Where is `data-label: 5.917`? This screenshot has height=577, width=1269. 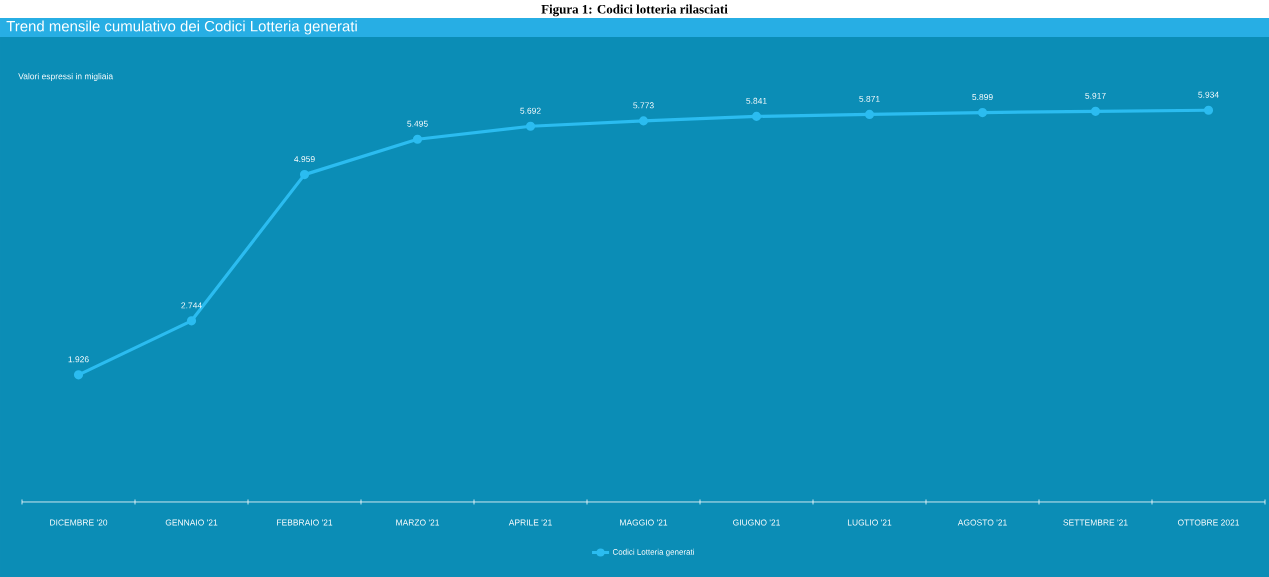 data-label: 5.917 is located at coordinates (1095, 95).